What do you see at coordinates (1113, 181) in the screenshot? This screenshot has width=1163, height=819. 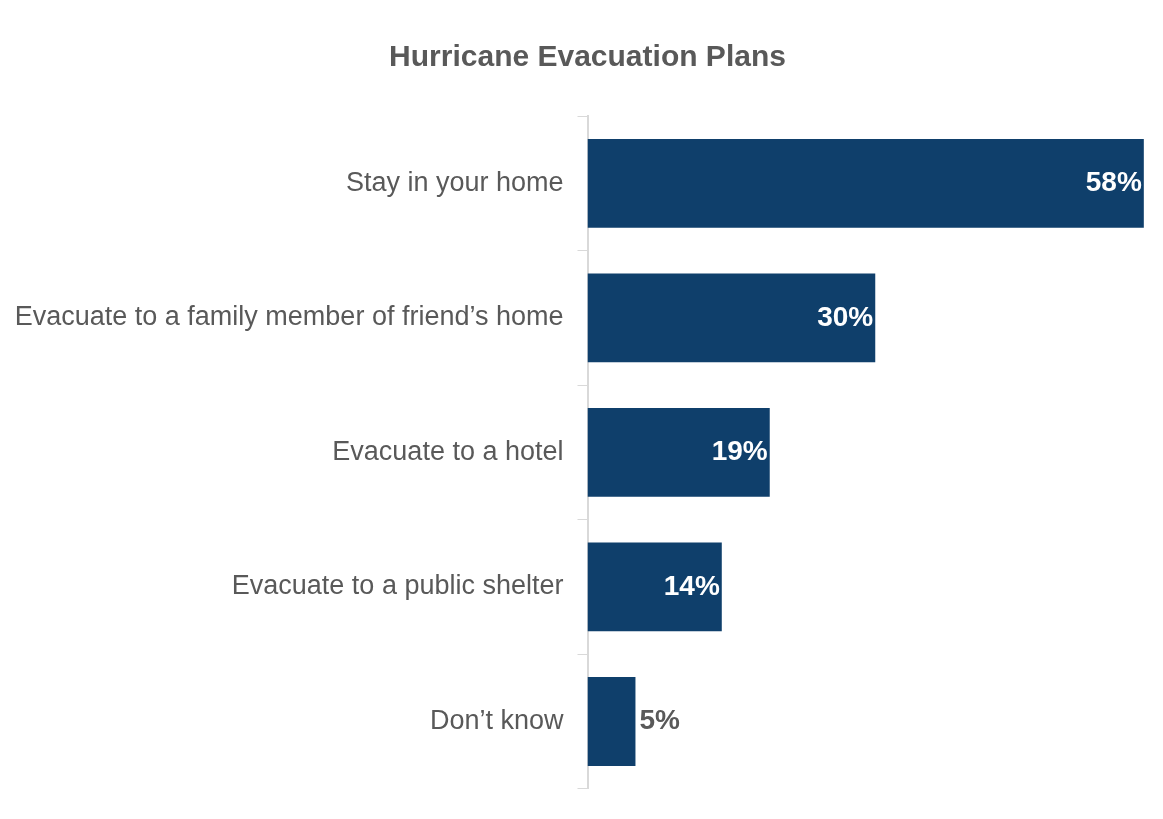 I see `data-label: 58%` at bounding box center [1113, 181].